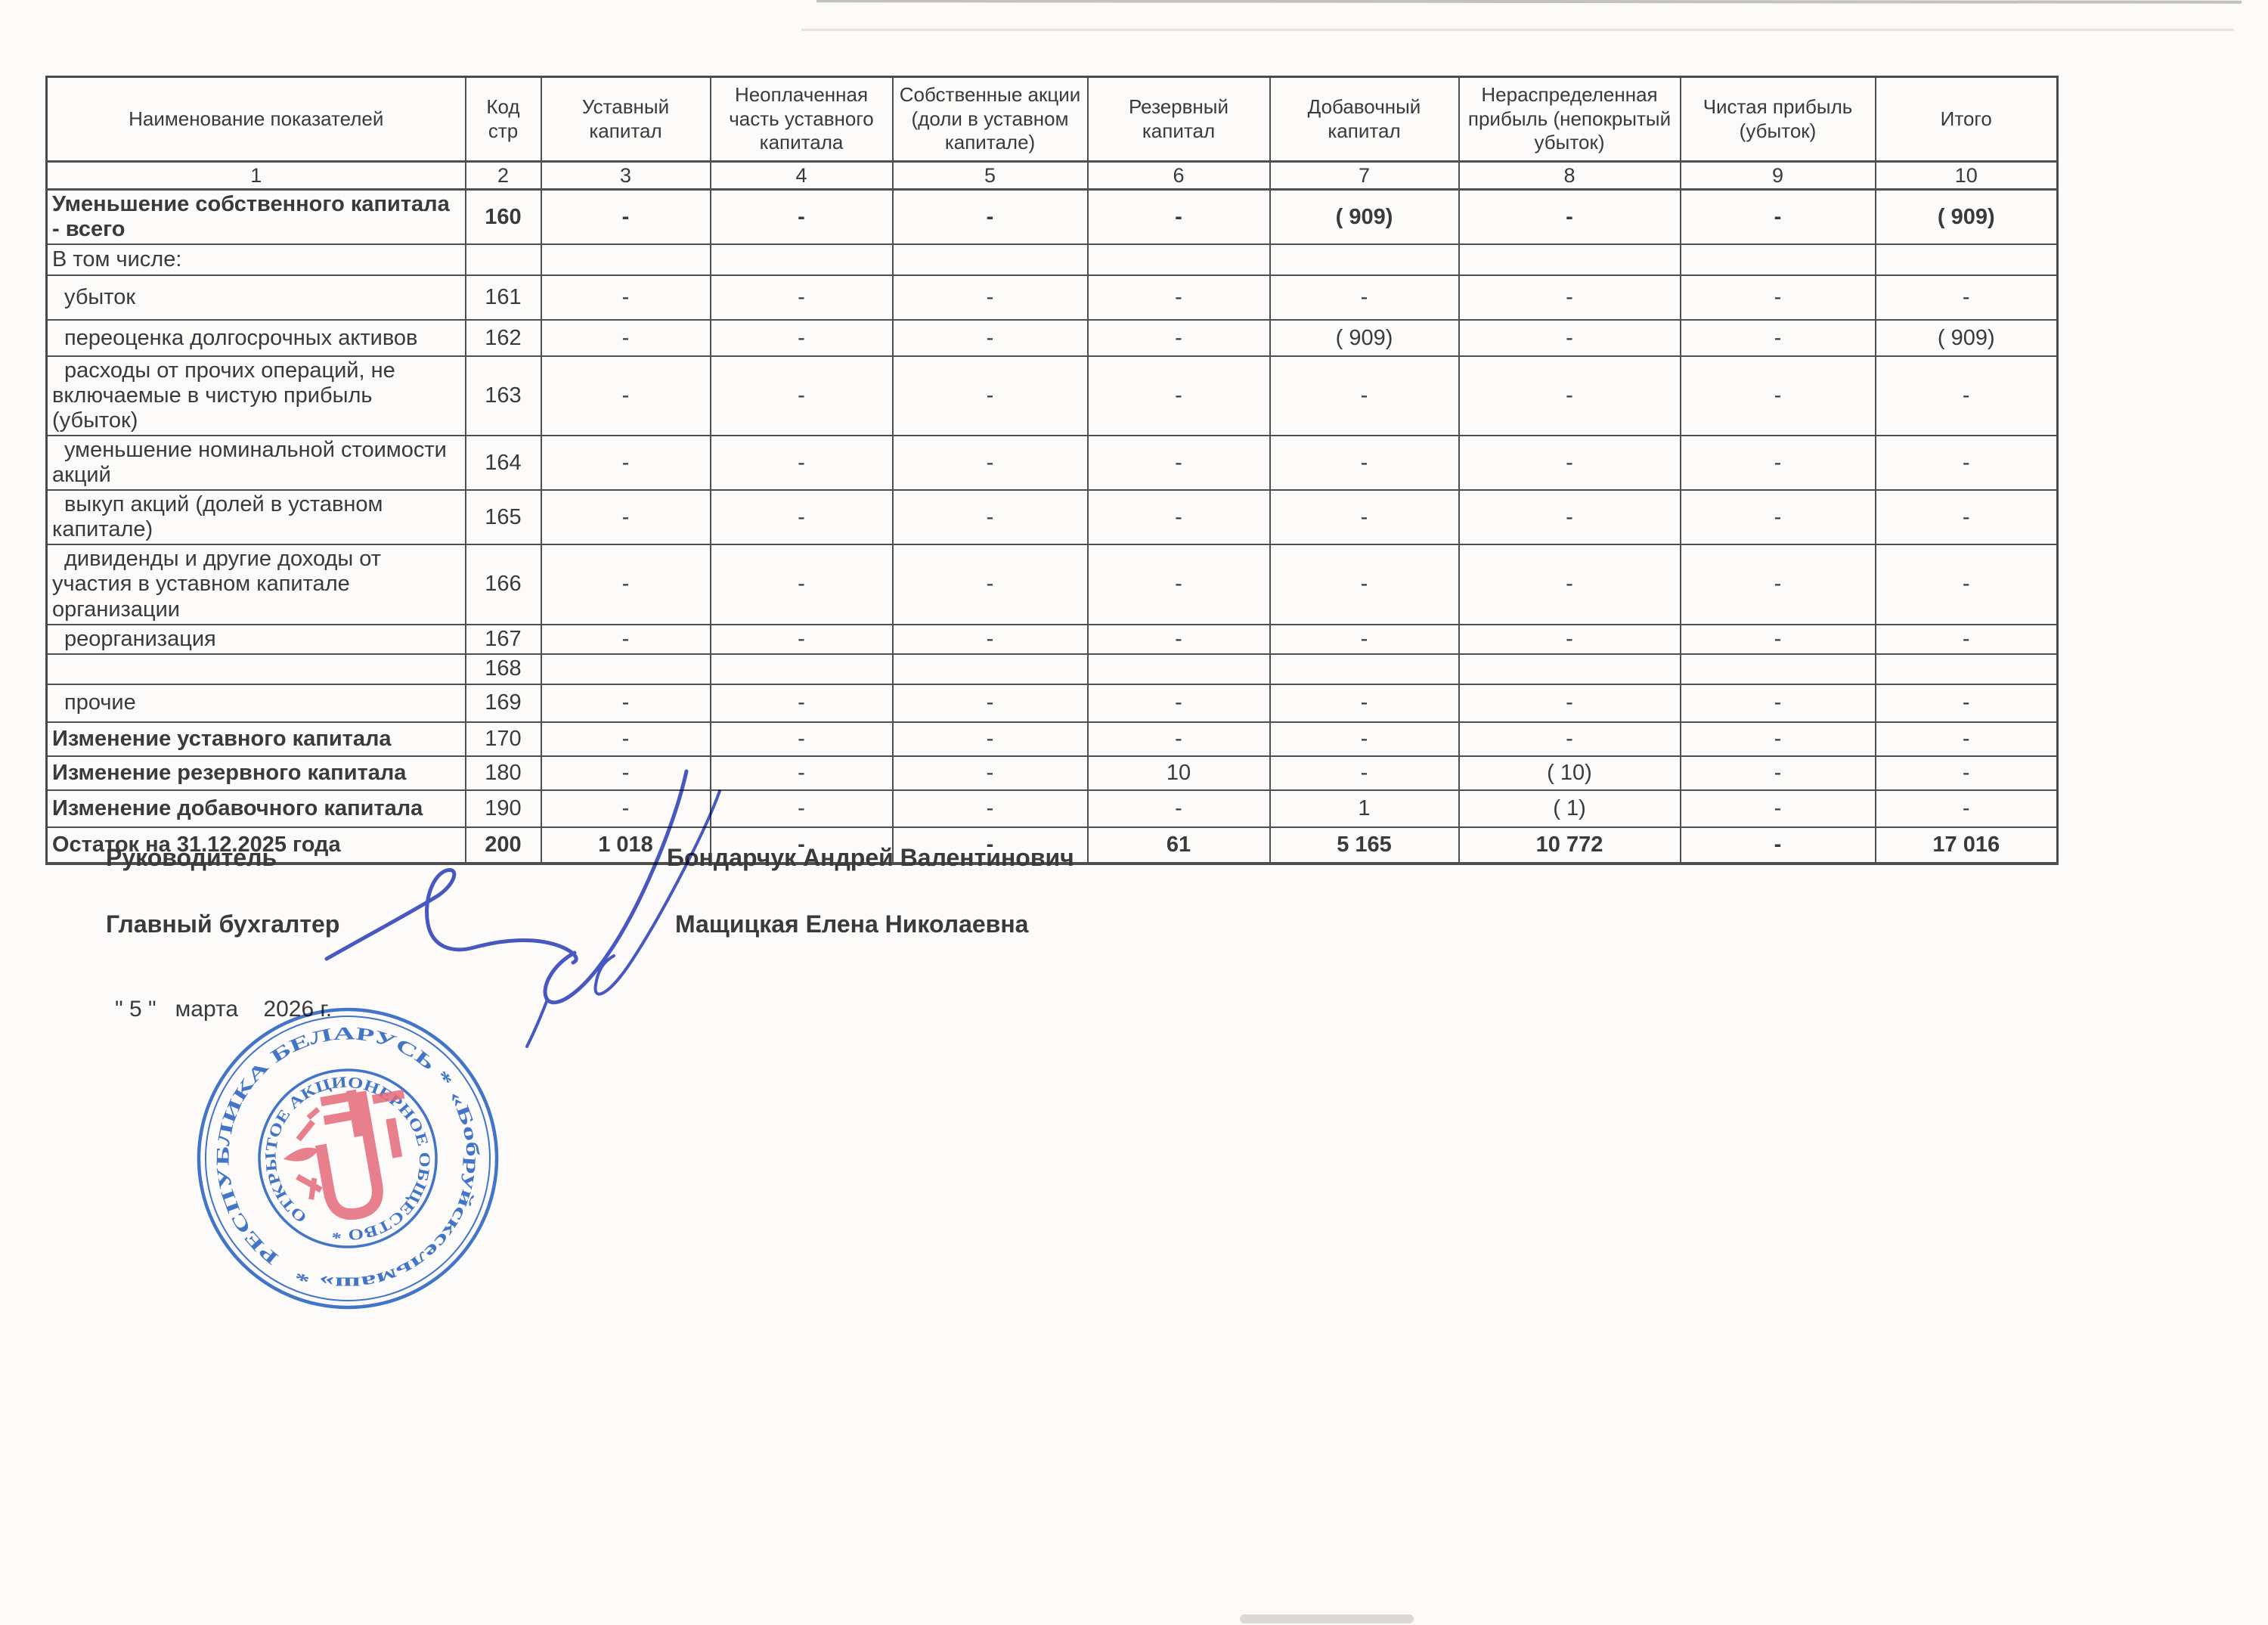  What do you see at coordinates (1966, 175) in the screenshot?
I see `col-number-10: 10` at bounding box center [1966, 175].